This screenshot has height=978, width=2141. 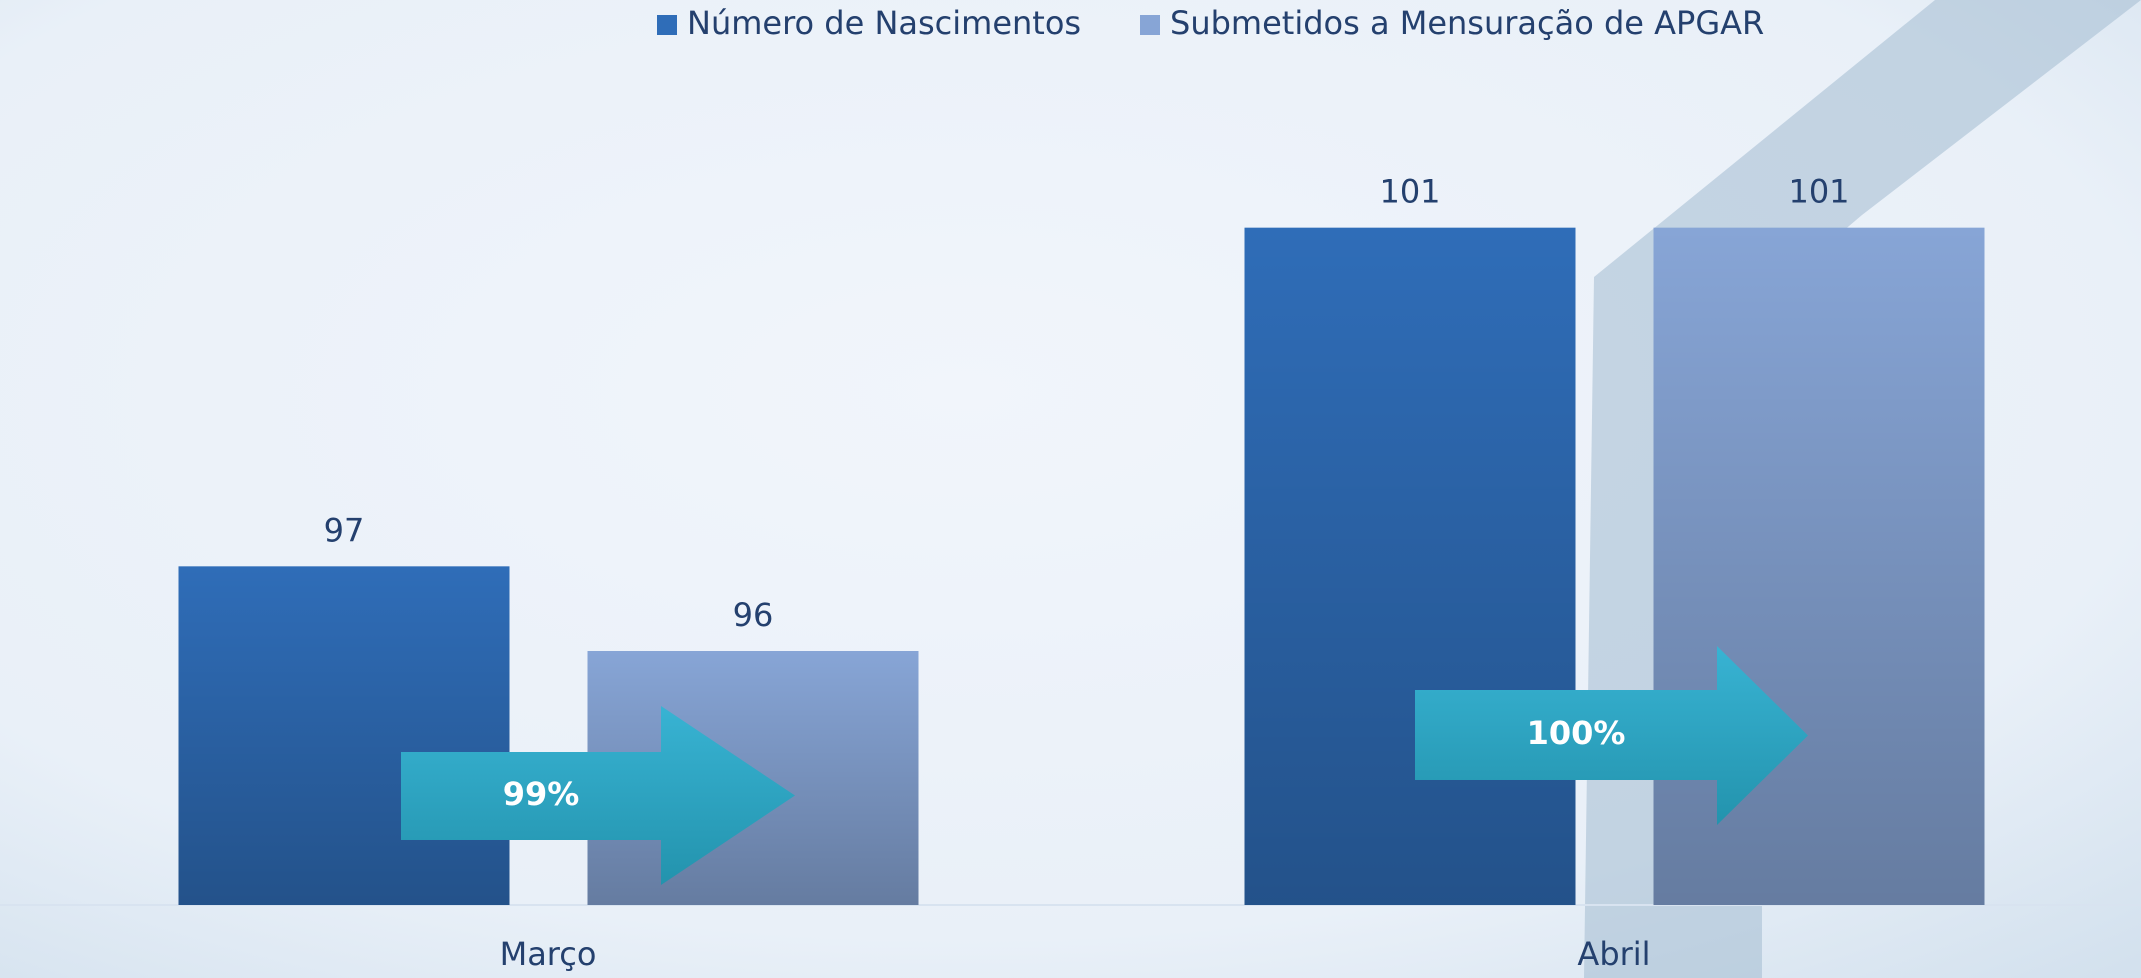 I want to click on x-tick-label: Março, so click(x=548, y=954).